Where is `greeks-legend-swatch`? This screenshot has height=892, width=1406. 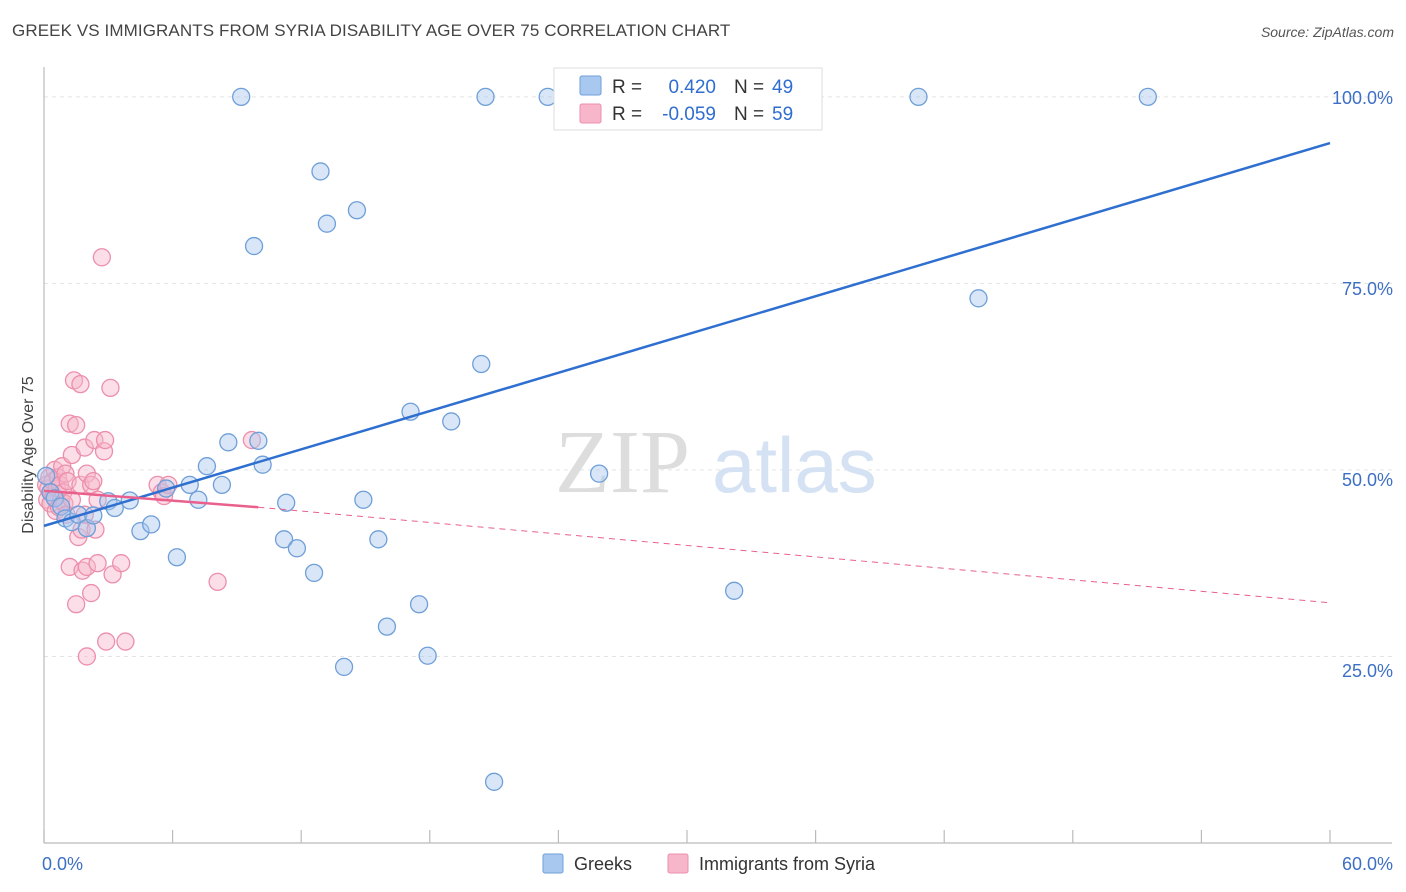
greeks-legend-swatch is located at coordinates (590, 85).